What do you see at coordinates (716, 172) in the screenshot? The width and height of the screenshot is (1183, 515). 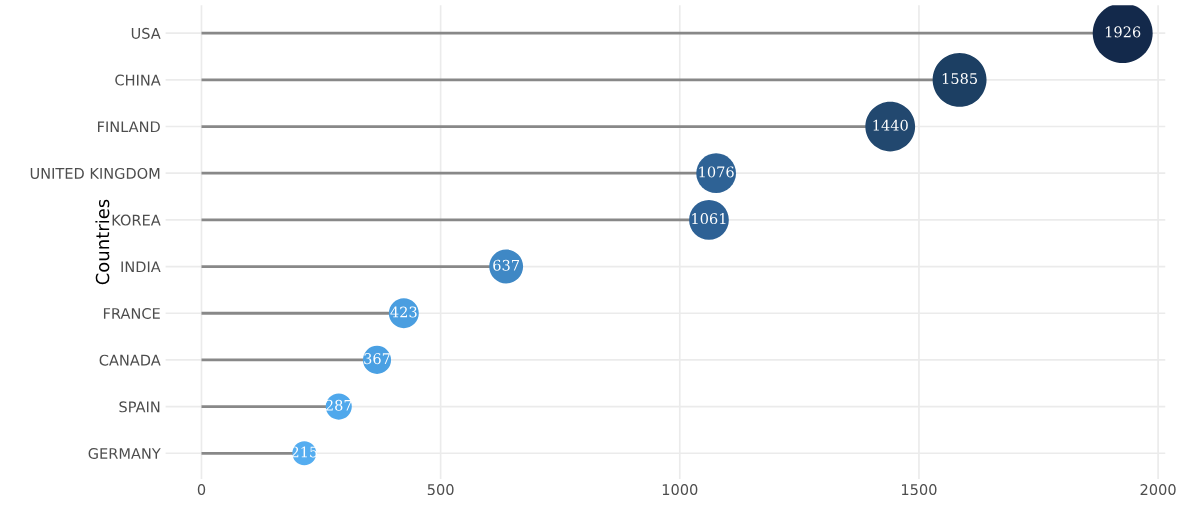 I see `data-label: 1076` at bounding box center [716, 172].